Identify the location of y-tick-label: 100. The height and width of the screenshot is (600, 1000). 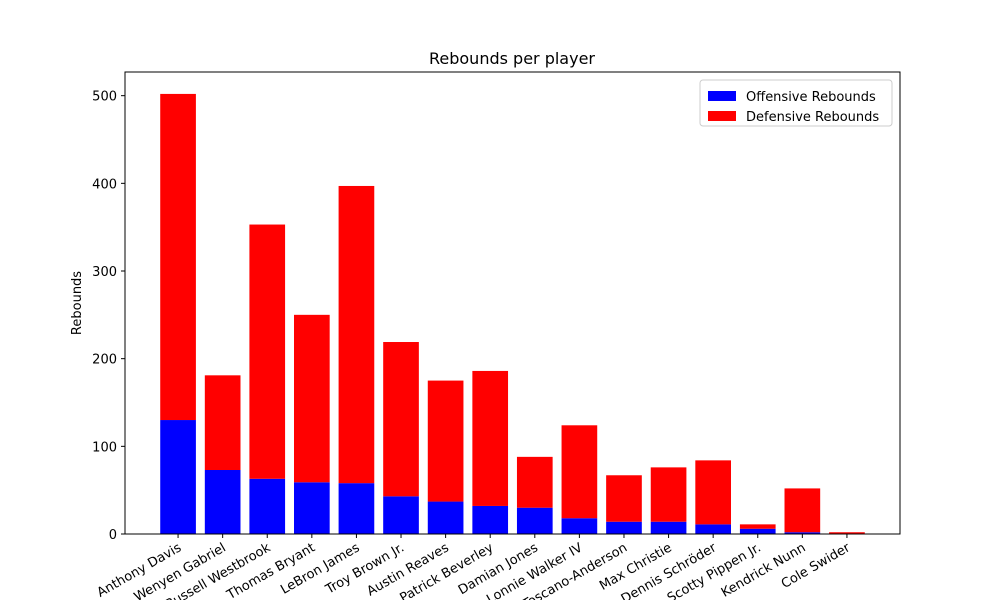
(104, 447).